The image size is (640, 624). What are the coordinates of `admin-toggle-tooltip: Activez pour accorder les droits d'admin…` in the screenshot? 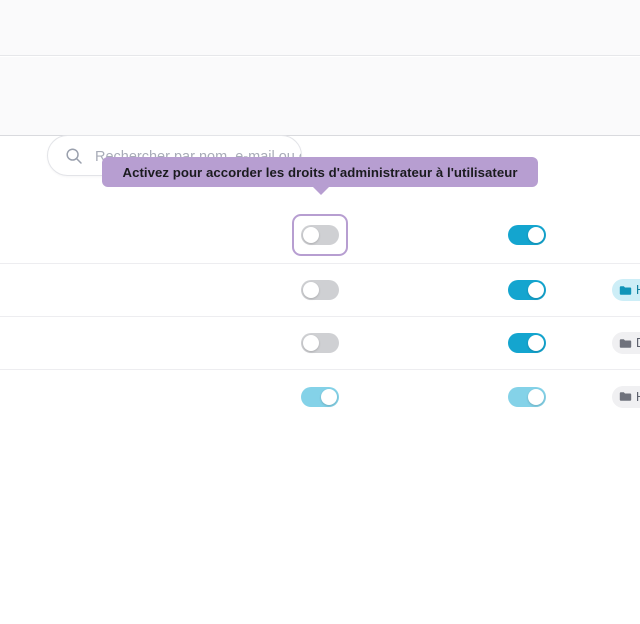 It's located at (320, 172).